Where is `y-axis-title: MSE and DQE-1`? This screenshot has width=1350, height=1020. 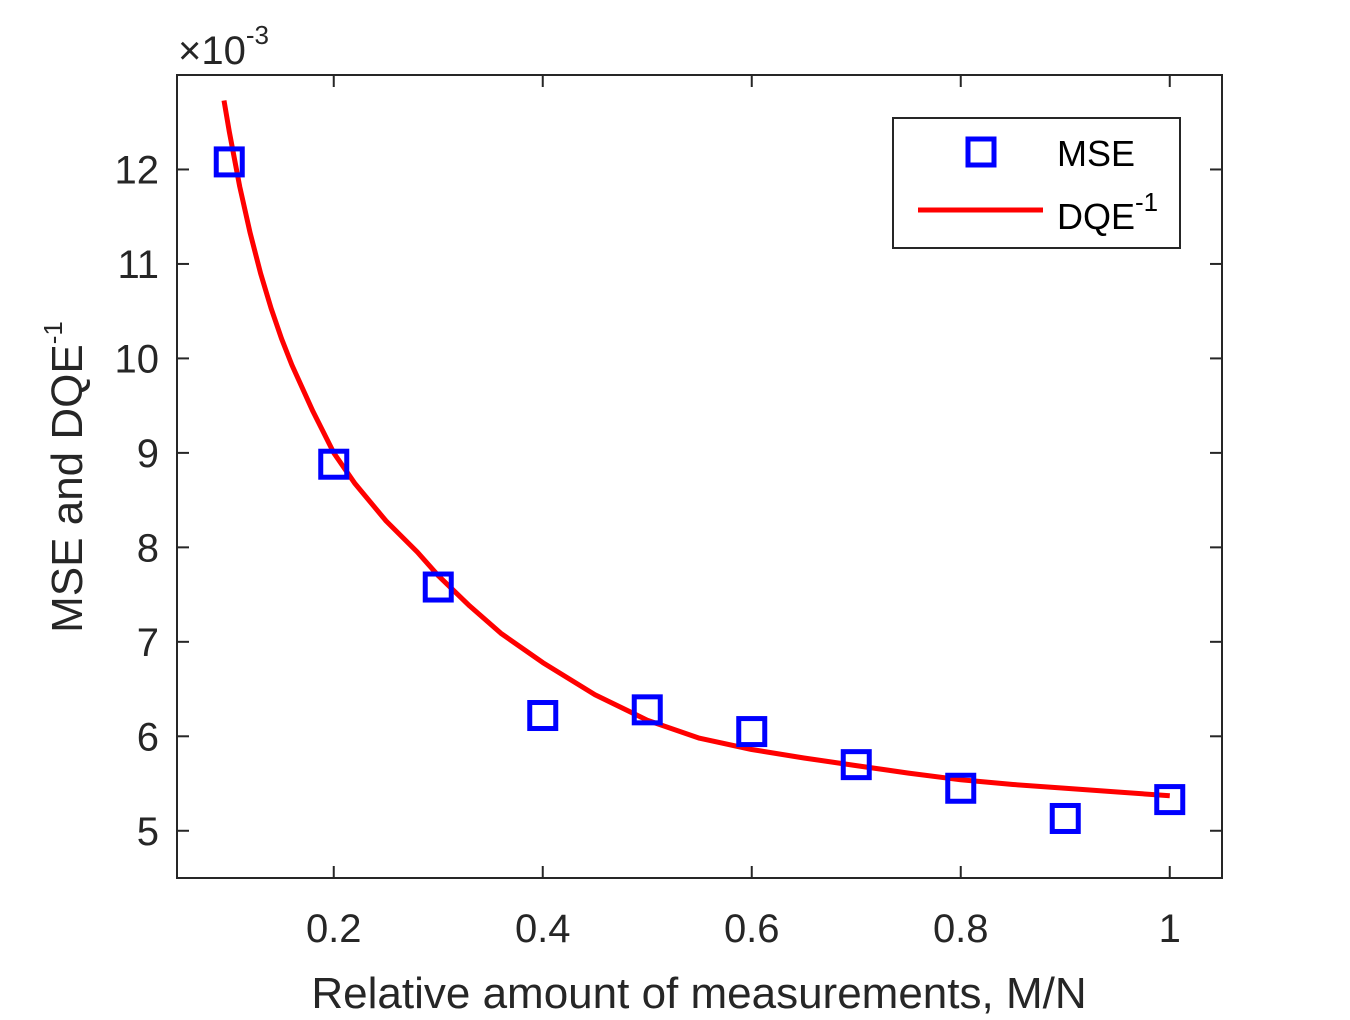
y-axis-title: MSE and DQE-1 is located at coordinates (65, 477).